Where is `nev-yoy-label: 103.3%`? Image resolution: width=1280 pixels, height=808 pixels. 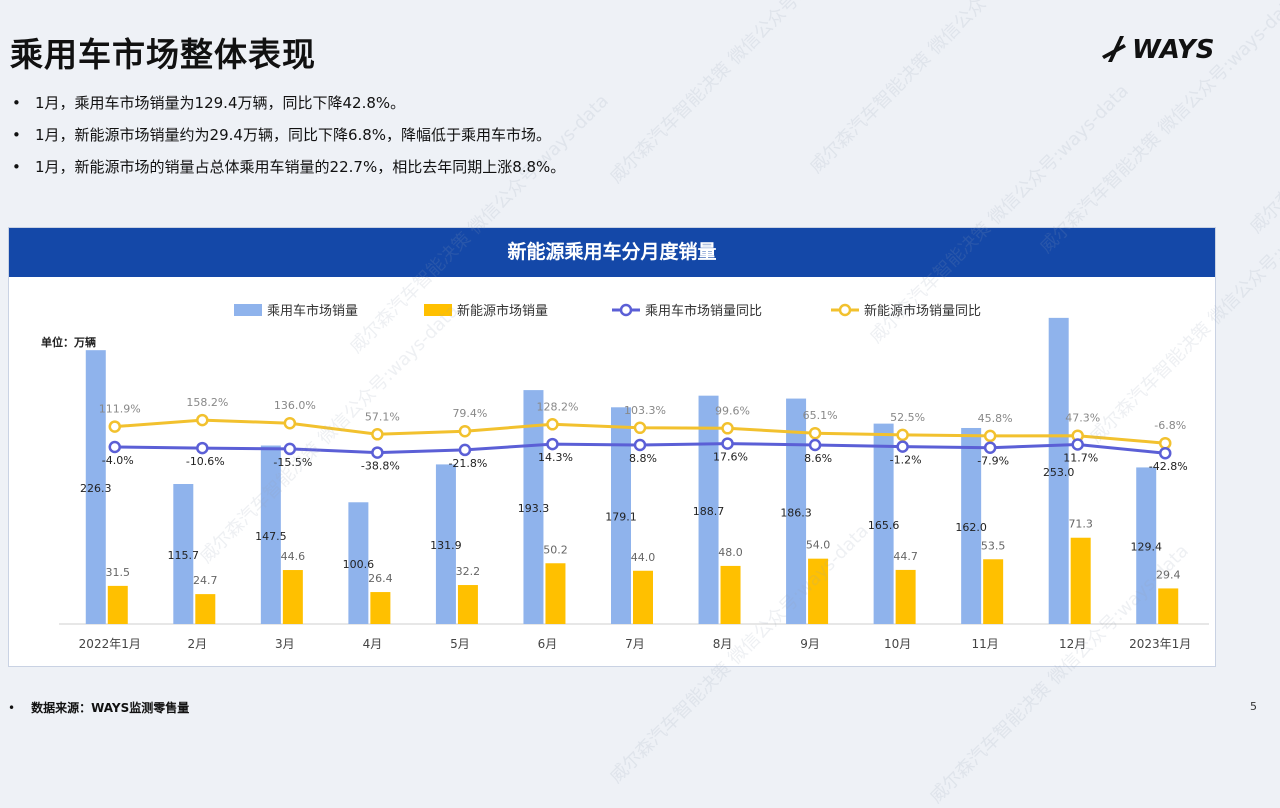
nev-yoy-label: 103.3% is located at coordinates (645, 410).